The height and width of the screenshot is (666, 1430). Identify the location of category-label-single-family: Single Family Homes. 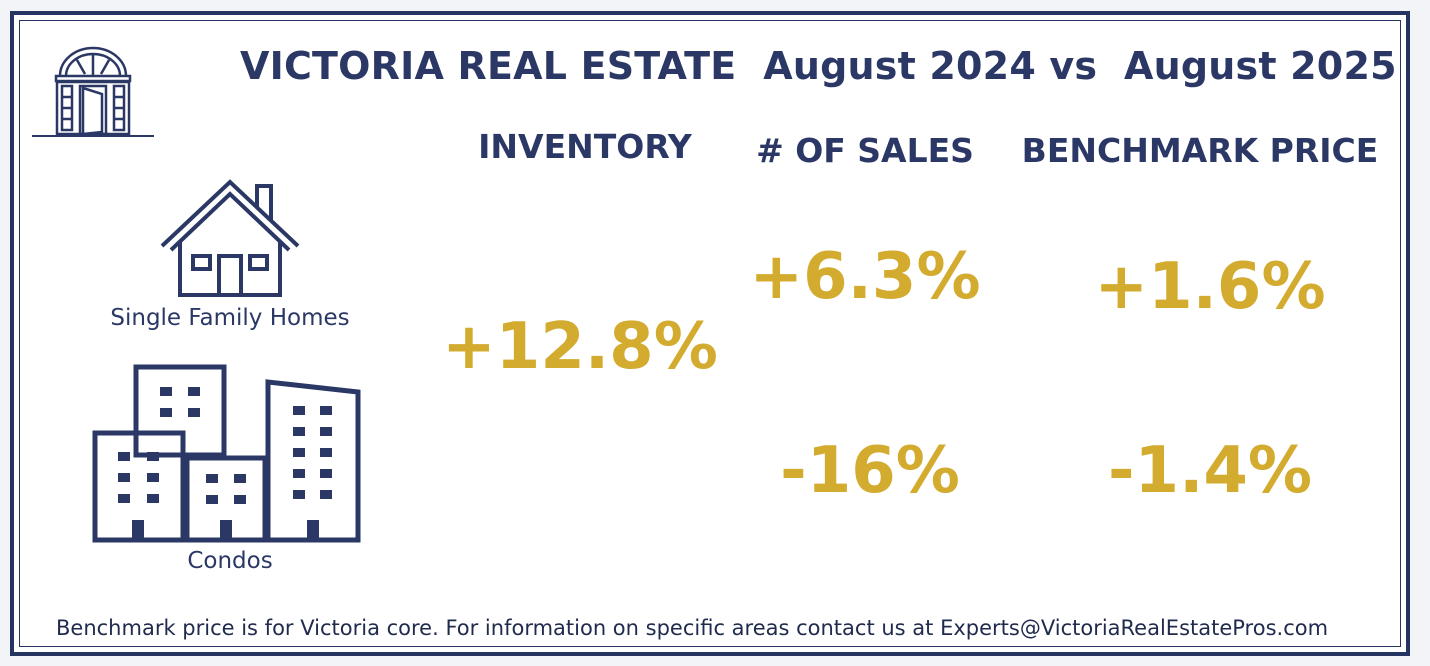
(230, 318).